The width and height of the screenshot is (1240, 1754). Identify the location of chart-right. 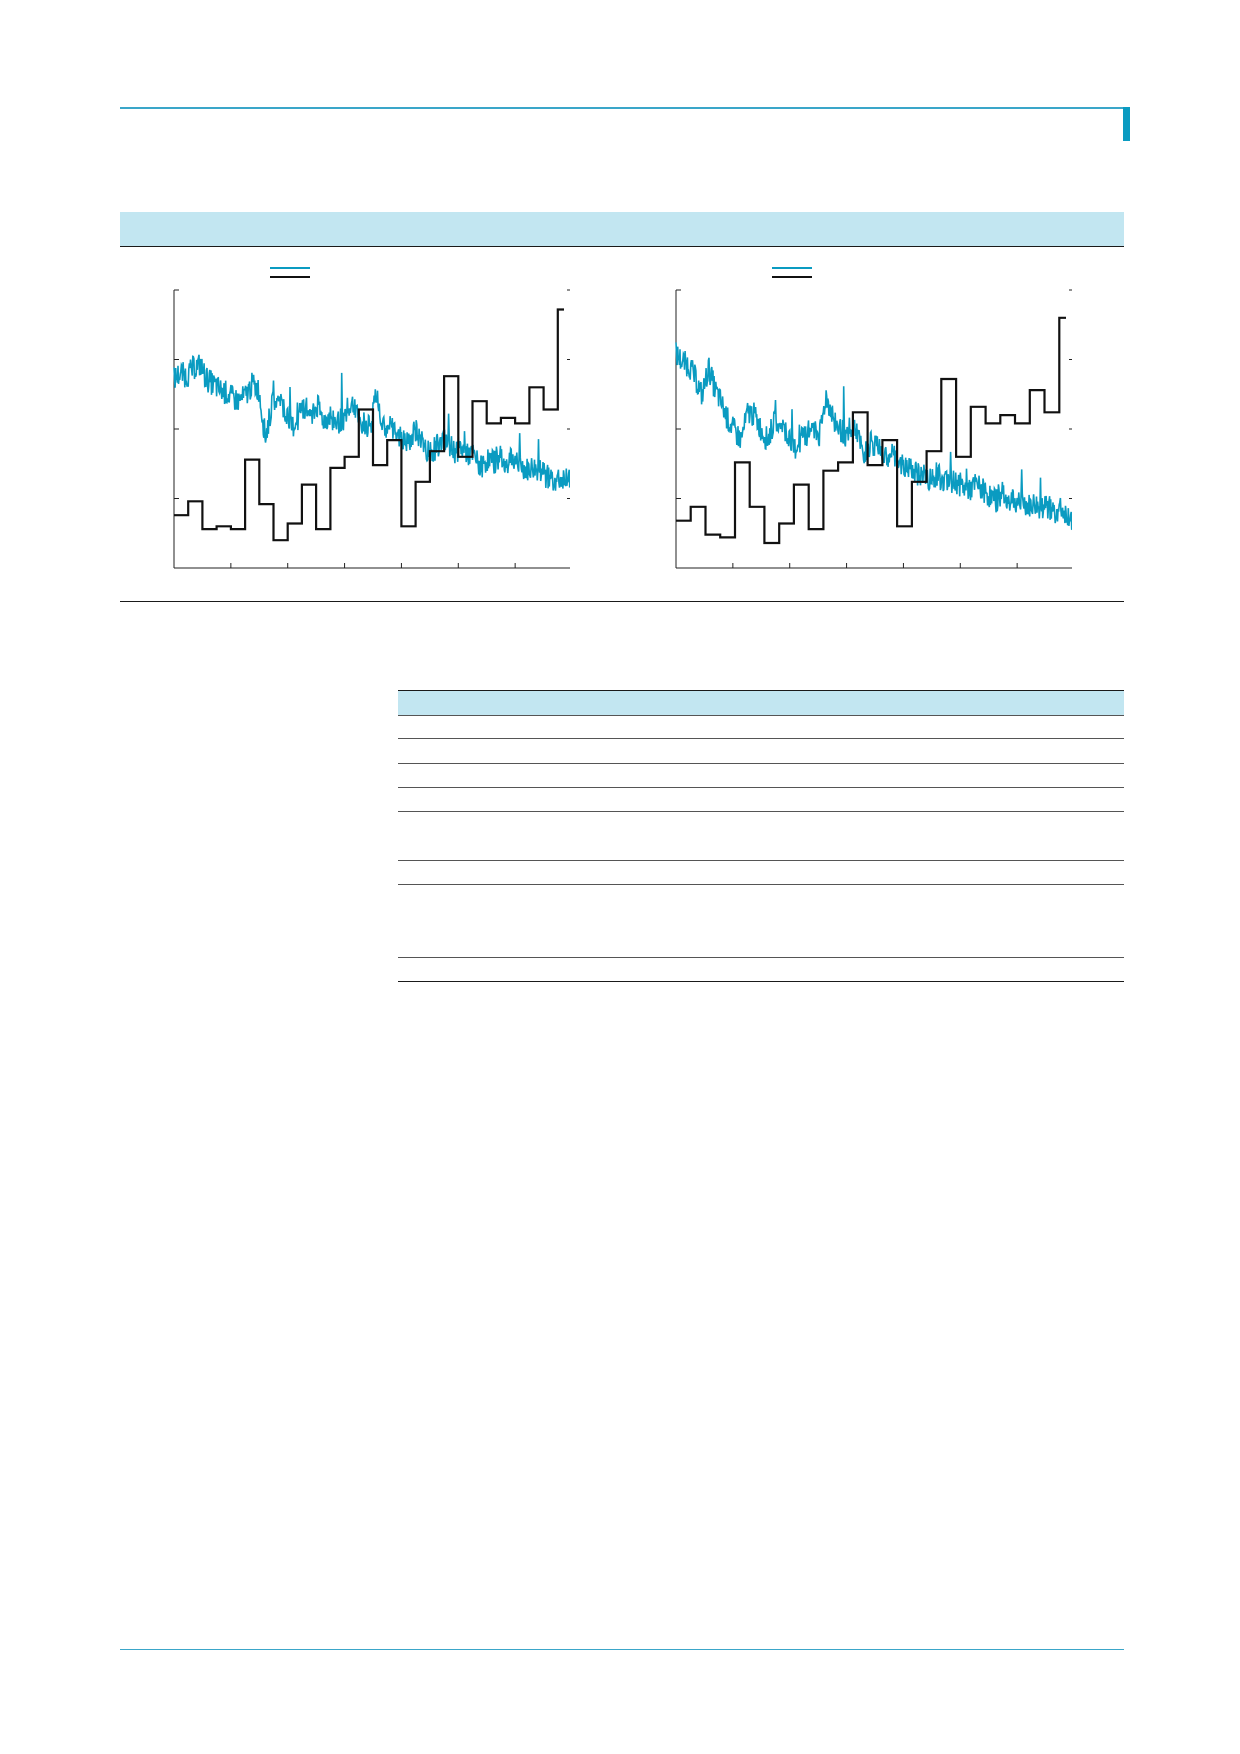
(852, 422).